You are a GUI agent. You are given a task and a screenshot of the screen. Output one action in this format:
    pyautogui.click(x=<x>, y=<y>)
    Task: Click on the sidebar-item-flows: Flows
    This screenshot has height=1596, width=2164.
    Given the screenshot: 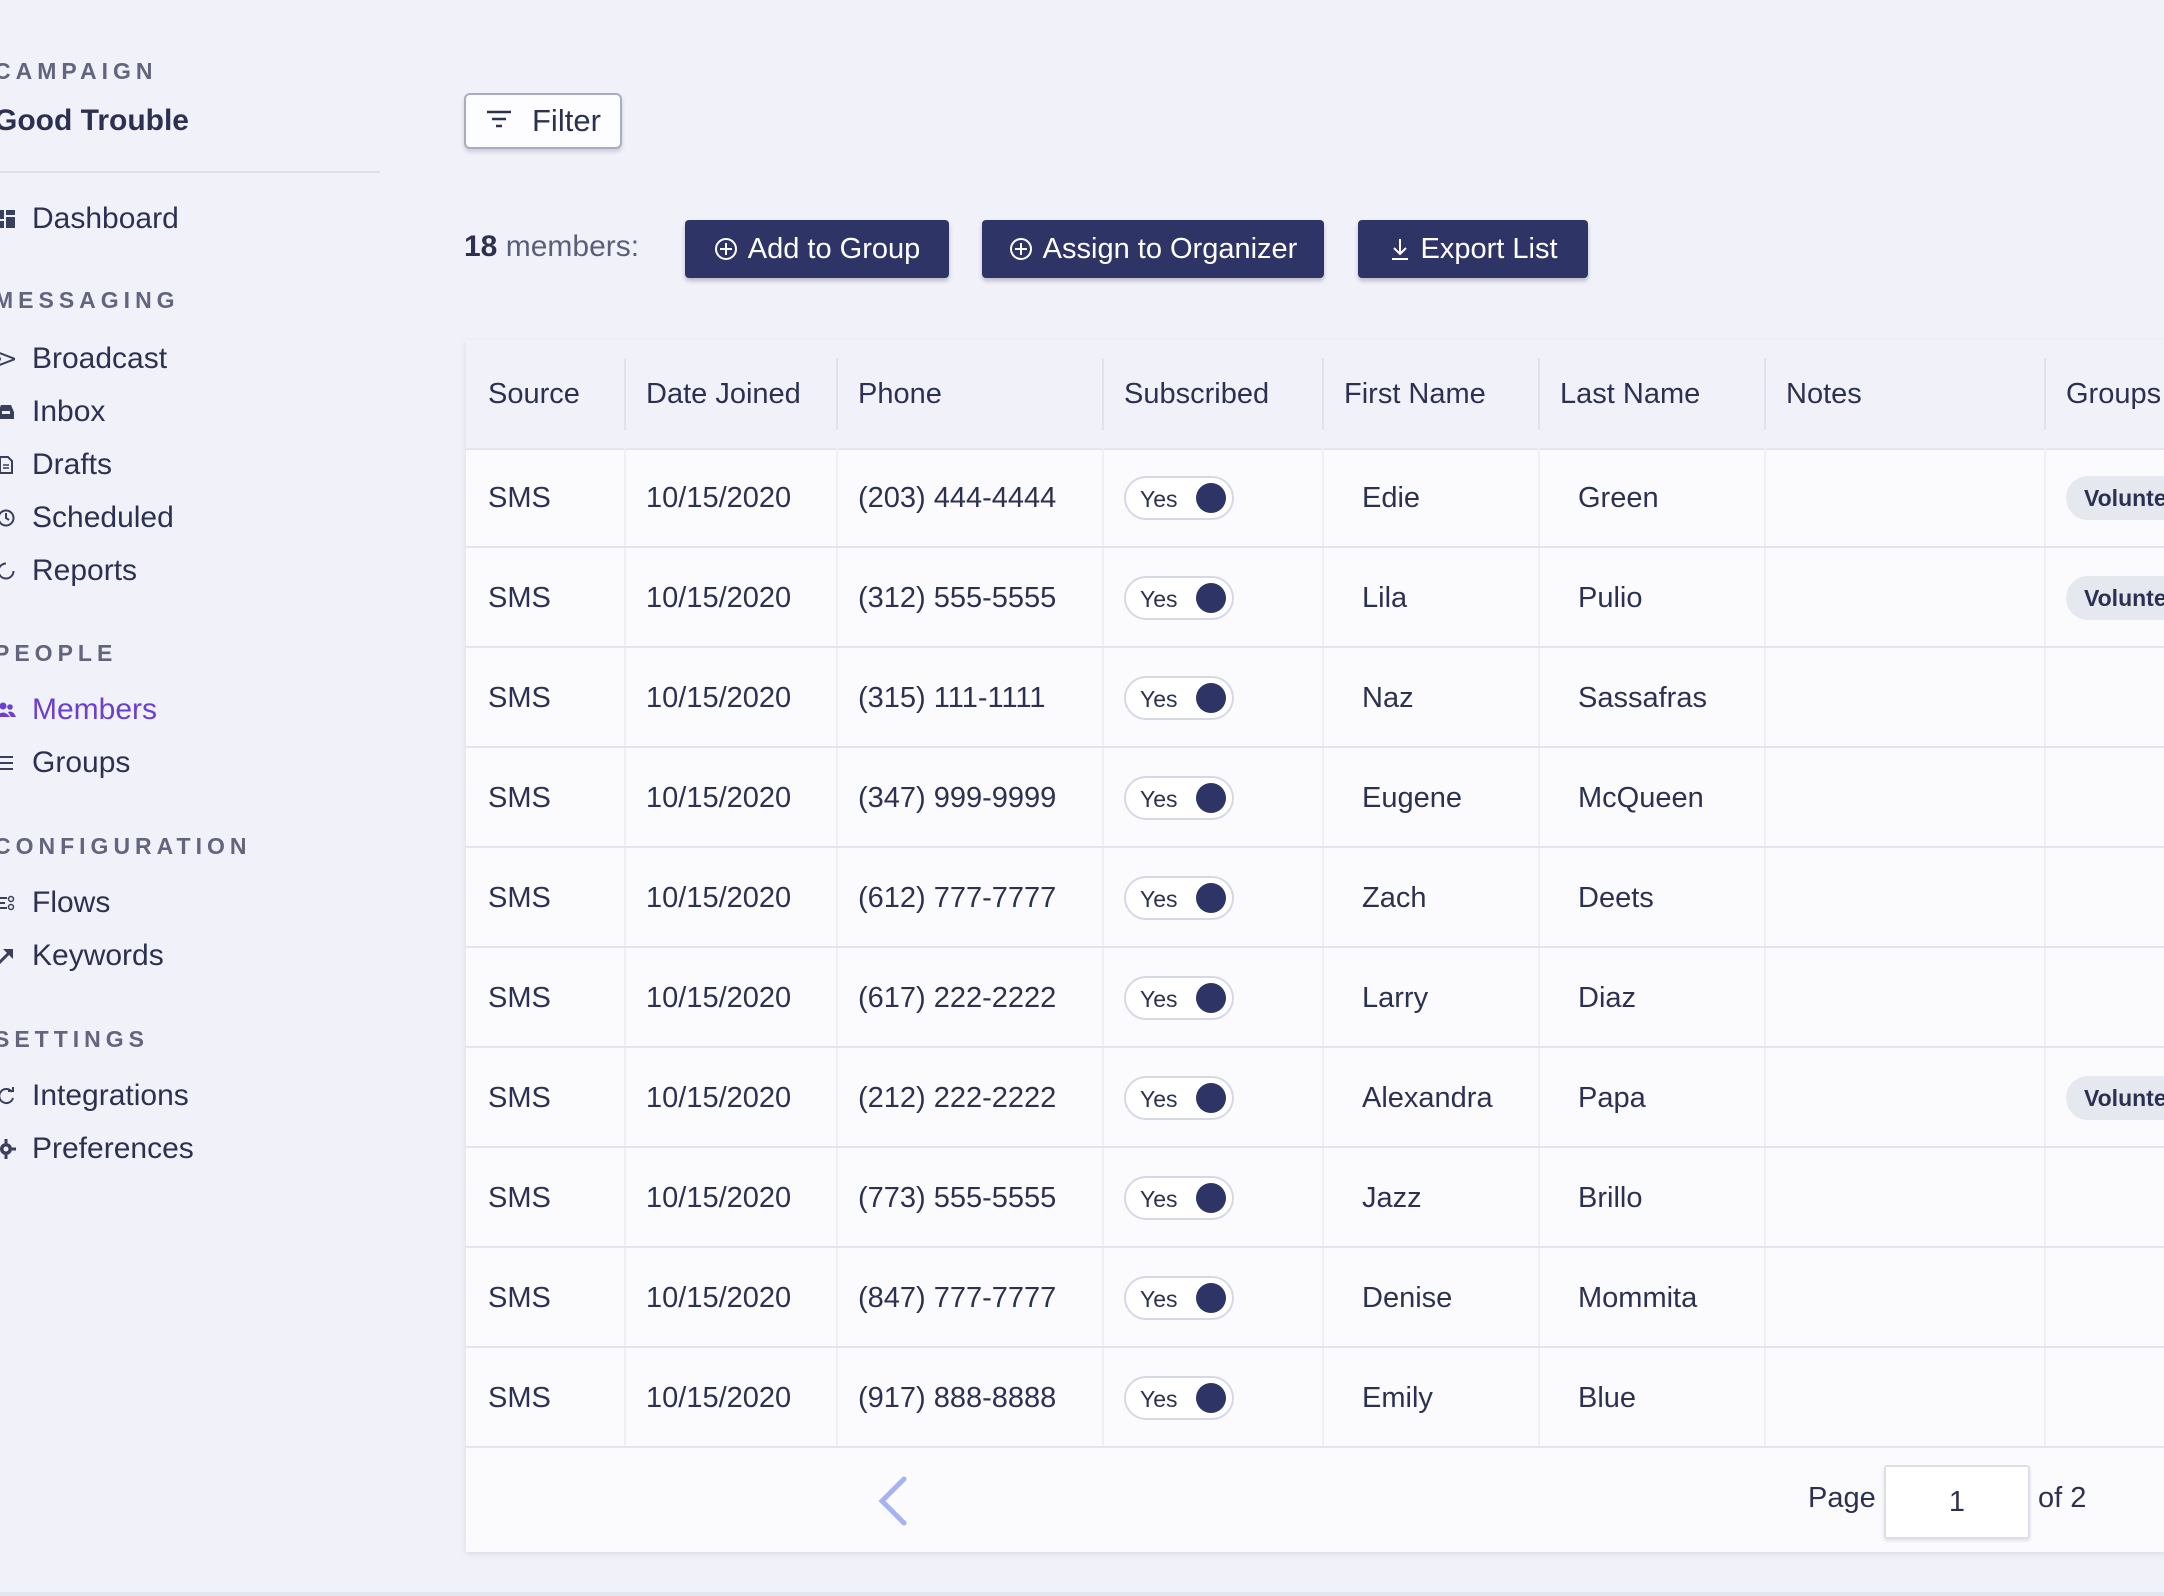 What is the action you would take?
    pyautogui.click(x=55, y=903)
    